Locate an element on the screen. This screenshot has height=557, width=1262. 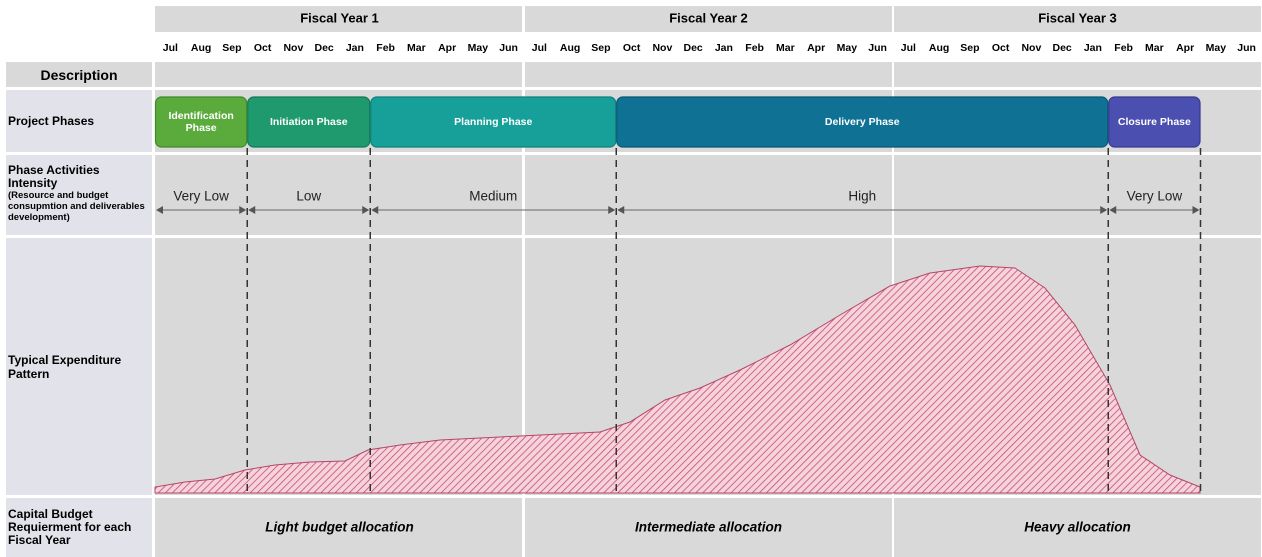
row-label: Project Phases is located at coordinates (51, 121).